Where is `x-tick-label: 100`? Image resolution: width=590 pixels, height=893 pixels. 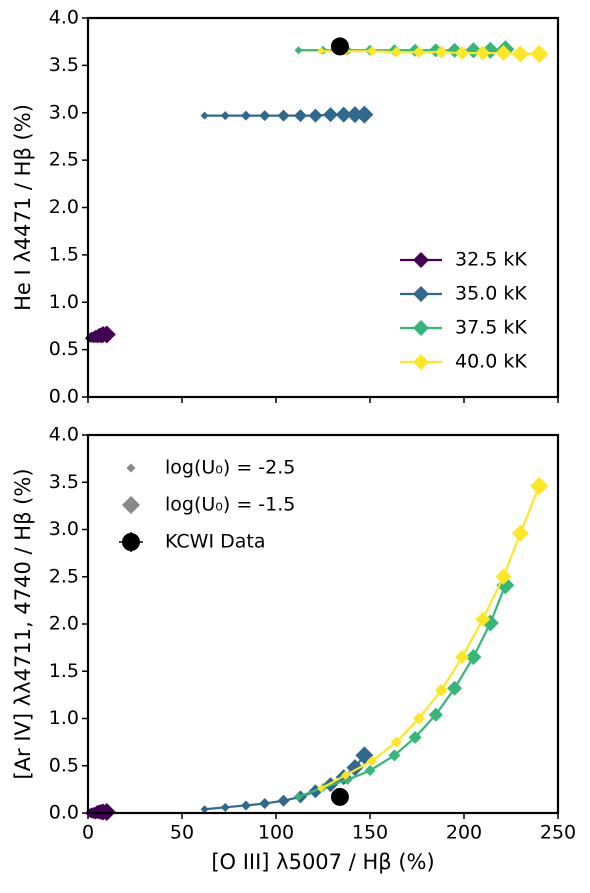
x-tick-label: 100 is located at coordinates (276, 833).